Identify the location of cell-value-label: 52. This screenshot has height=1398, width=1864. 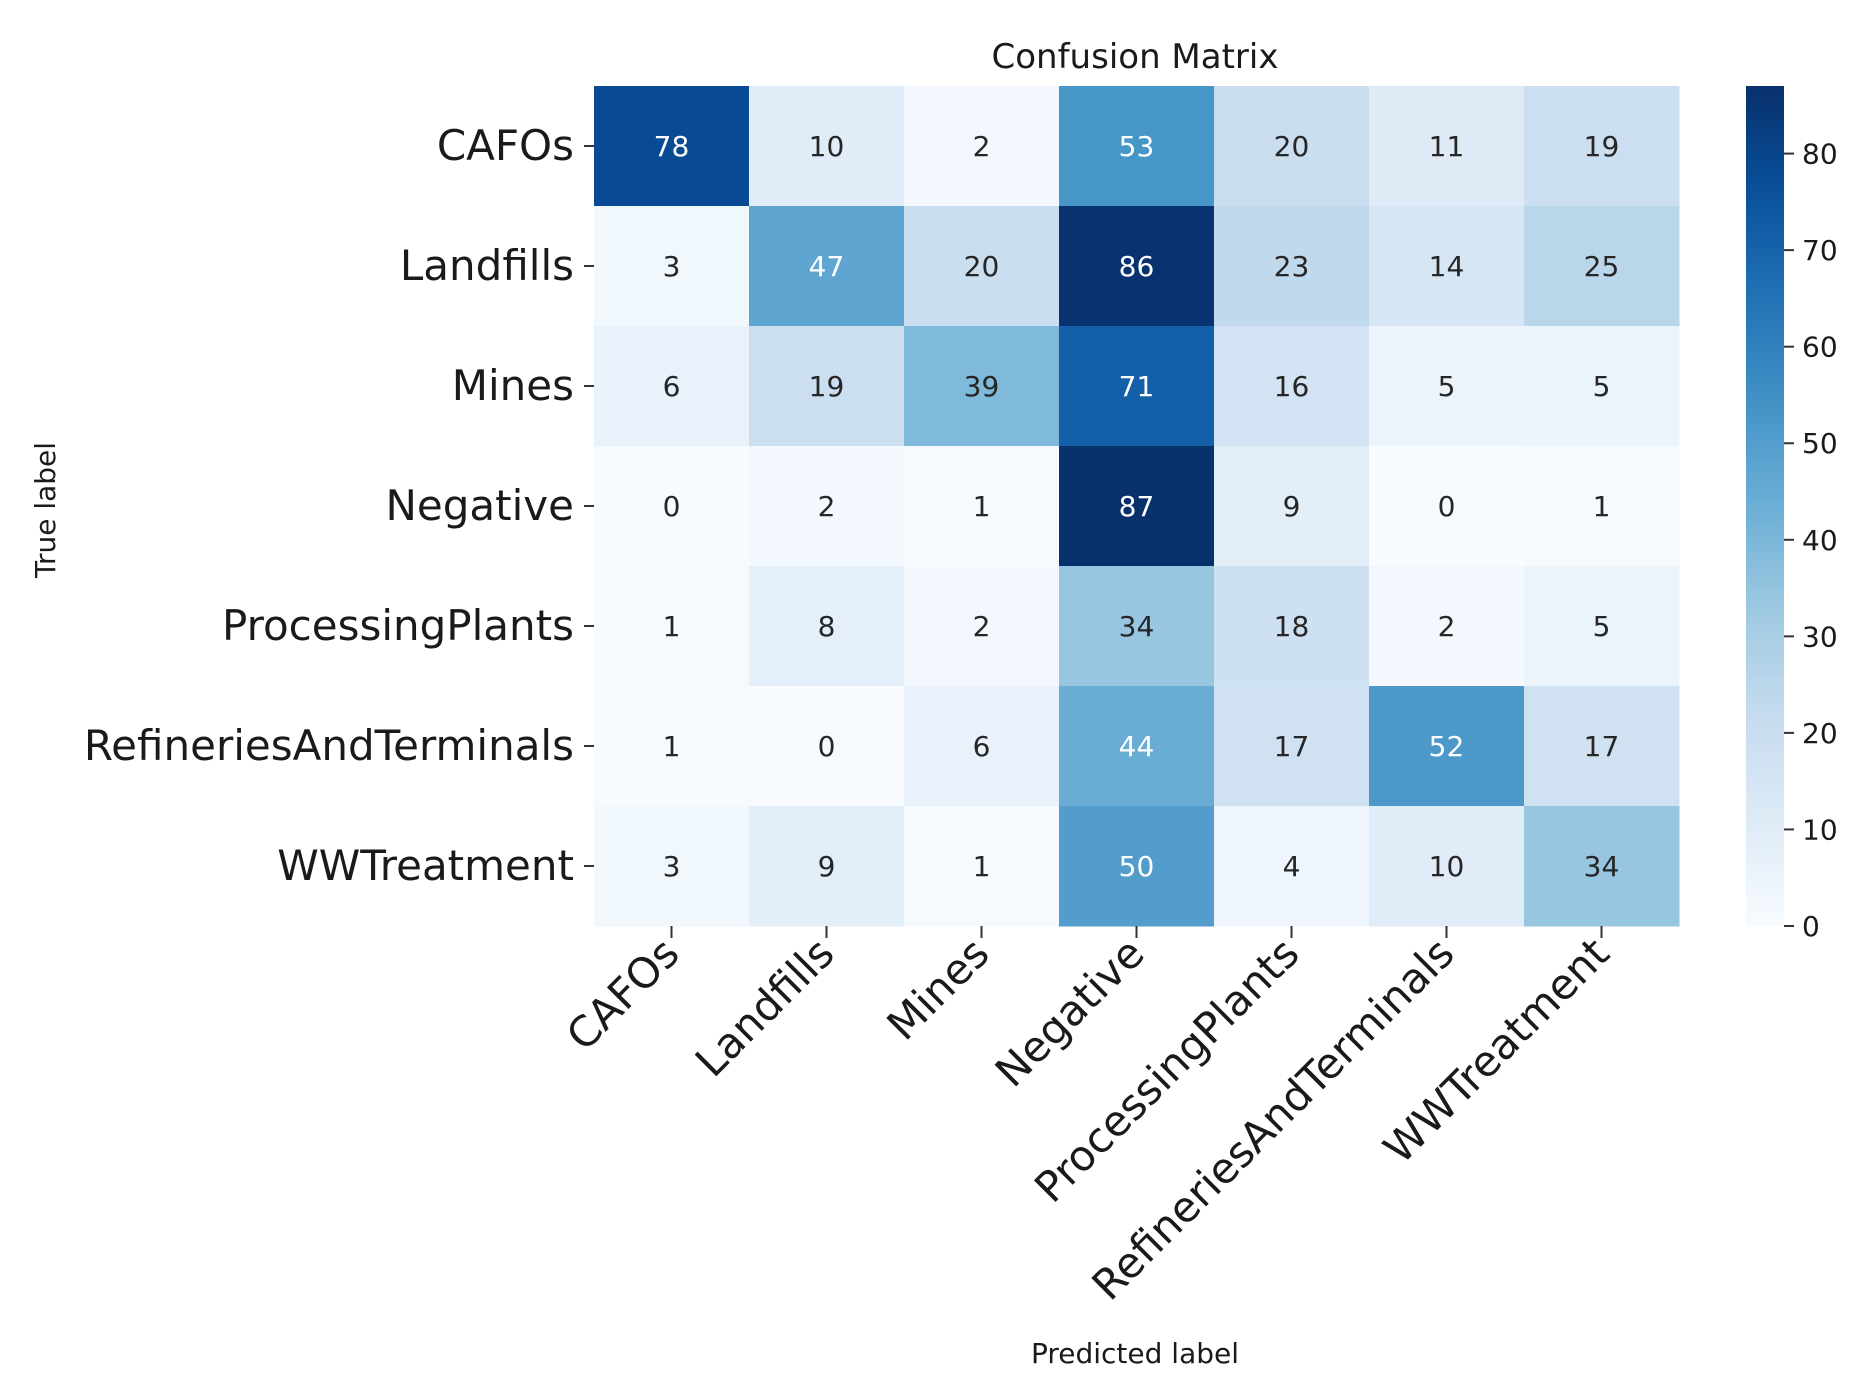
(1447, 746).